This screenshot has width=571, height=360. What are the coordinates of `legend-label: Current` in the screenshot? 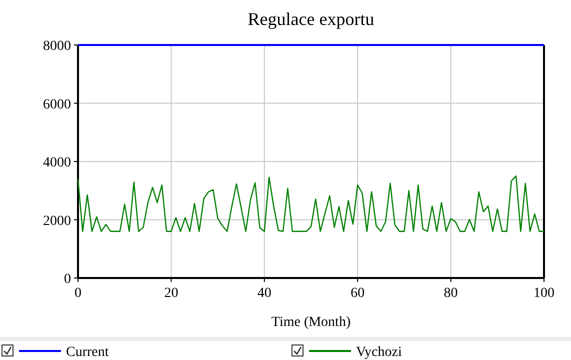 It's located at (87, 352).